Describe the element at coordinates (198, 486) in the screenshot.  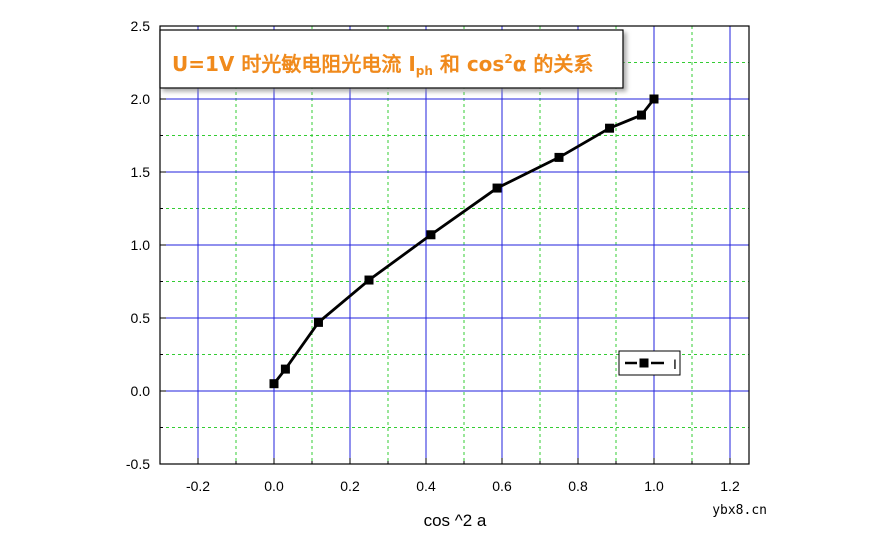
I see `x-tick-label: -0.2` at that location.